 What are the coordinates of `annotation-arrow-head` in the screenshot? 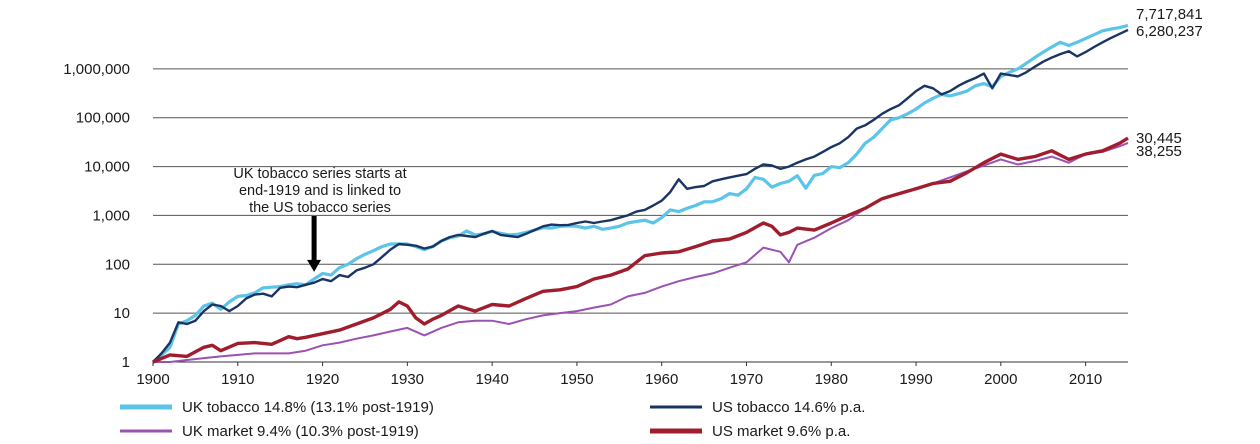 It's located at (314, 265).